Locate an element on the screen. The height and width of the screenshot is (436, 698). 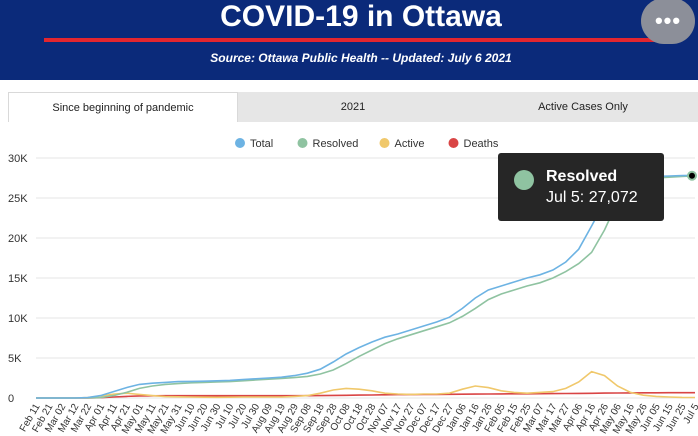
more-options-button: ••• is located at coordinates (668, 22).